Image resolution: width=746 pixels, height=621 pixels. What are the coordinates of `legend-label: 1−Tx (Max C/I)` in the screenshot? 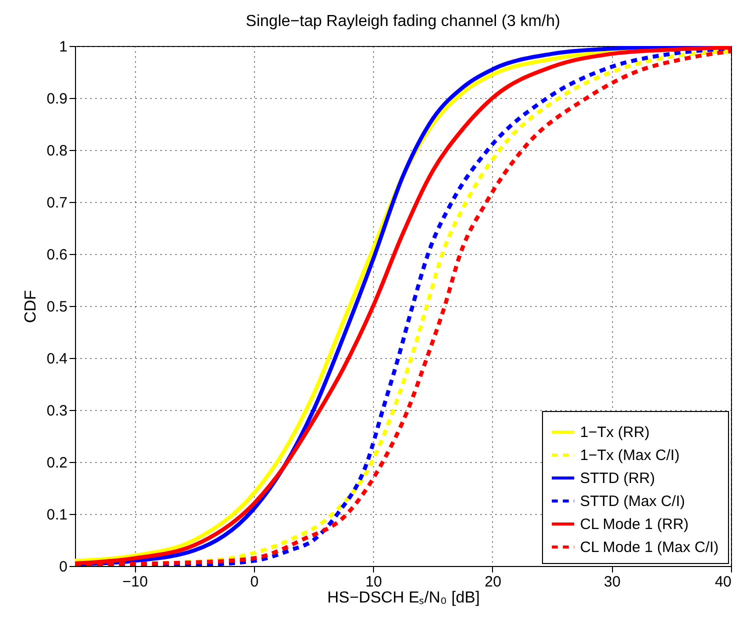 It's located at (630, 455).